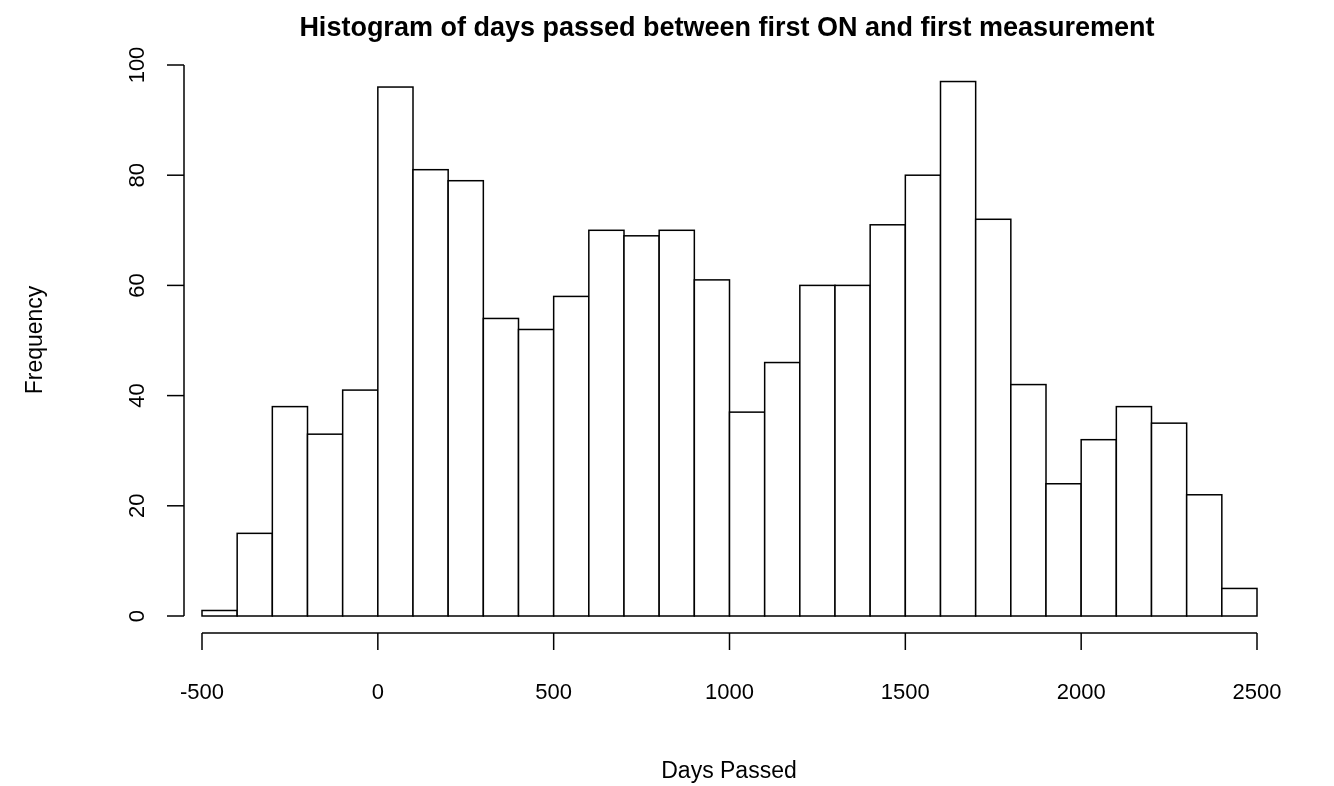 This screenshot has width=1334, height=786. Describe the element at coordinates (136, 506) in the screenshot. I see `y-tick-label: 20` at that location.